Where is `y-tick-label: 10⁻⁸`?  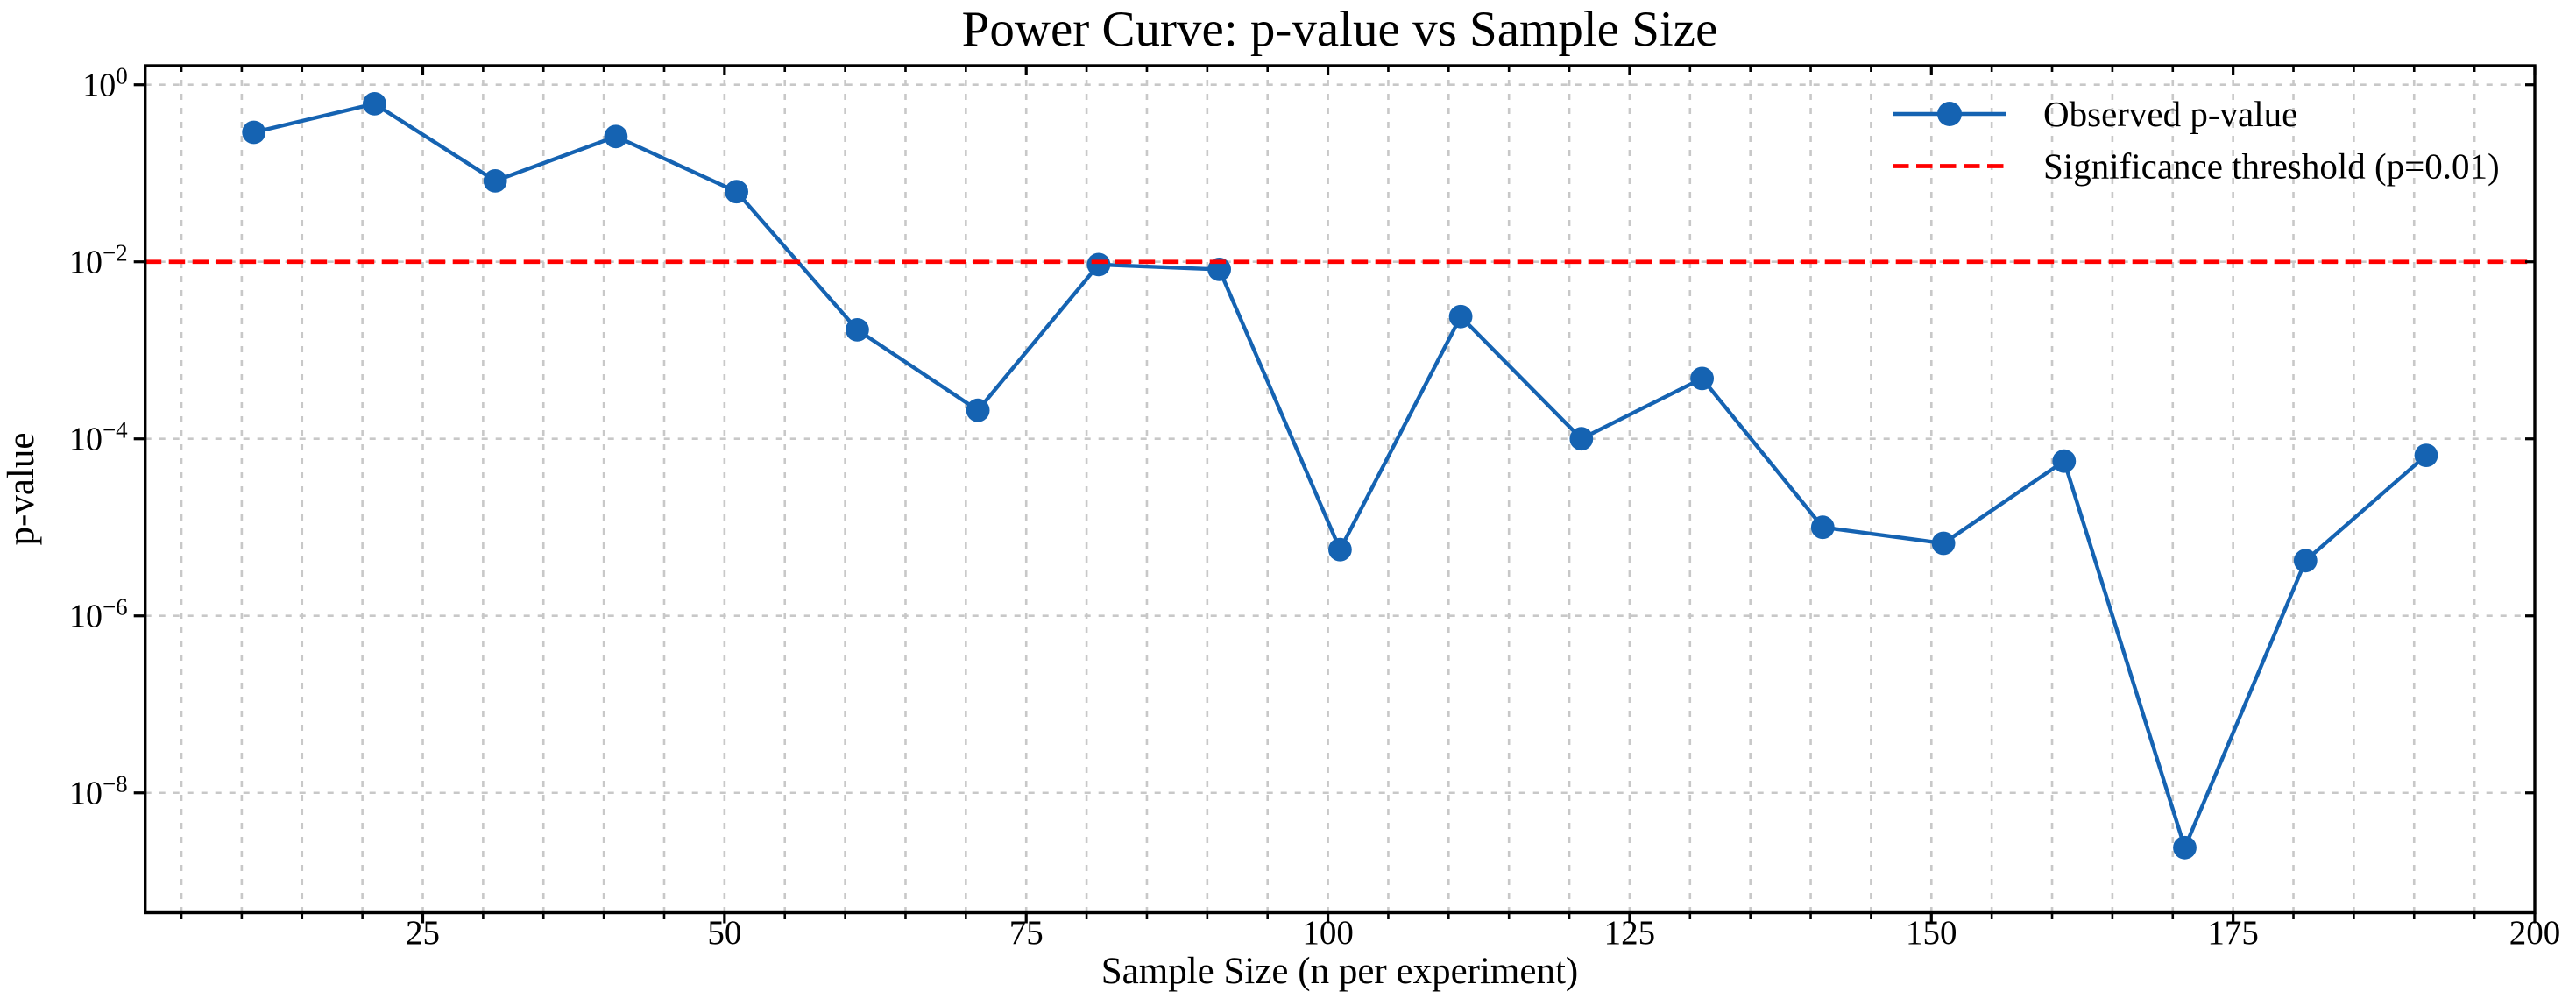 y-tick-label: 10⁻⁸ is located at coordinates (98, 791).